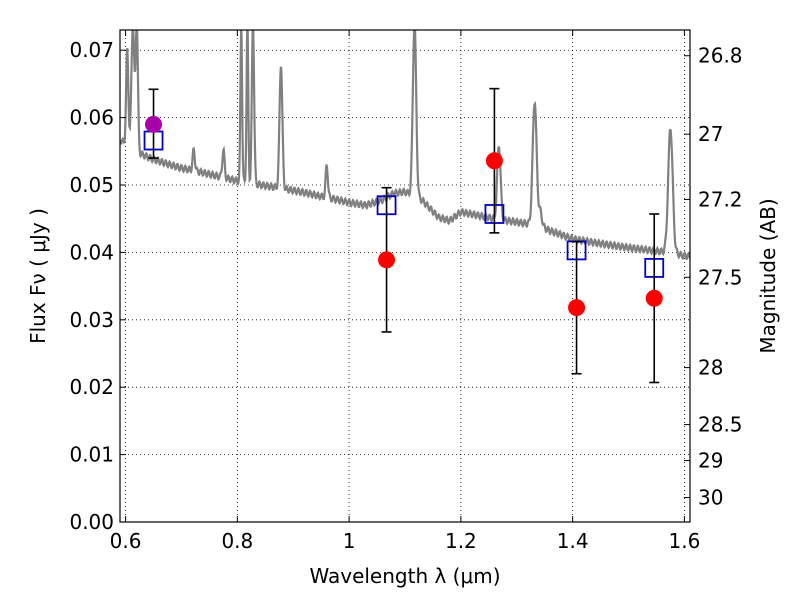  Describe the element at coordinates (710, 498) in the screenshot. I see `y2-tick-label: 30` at that location.